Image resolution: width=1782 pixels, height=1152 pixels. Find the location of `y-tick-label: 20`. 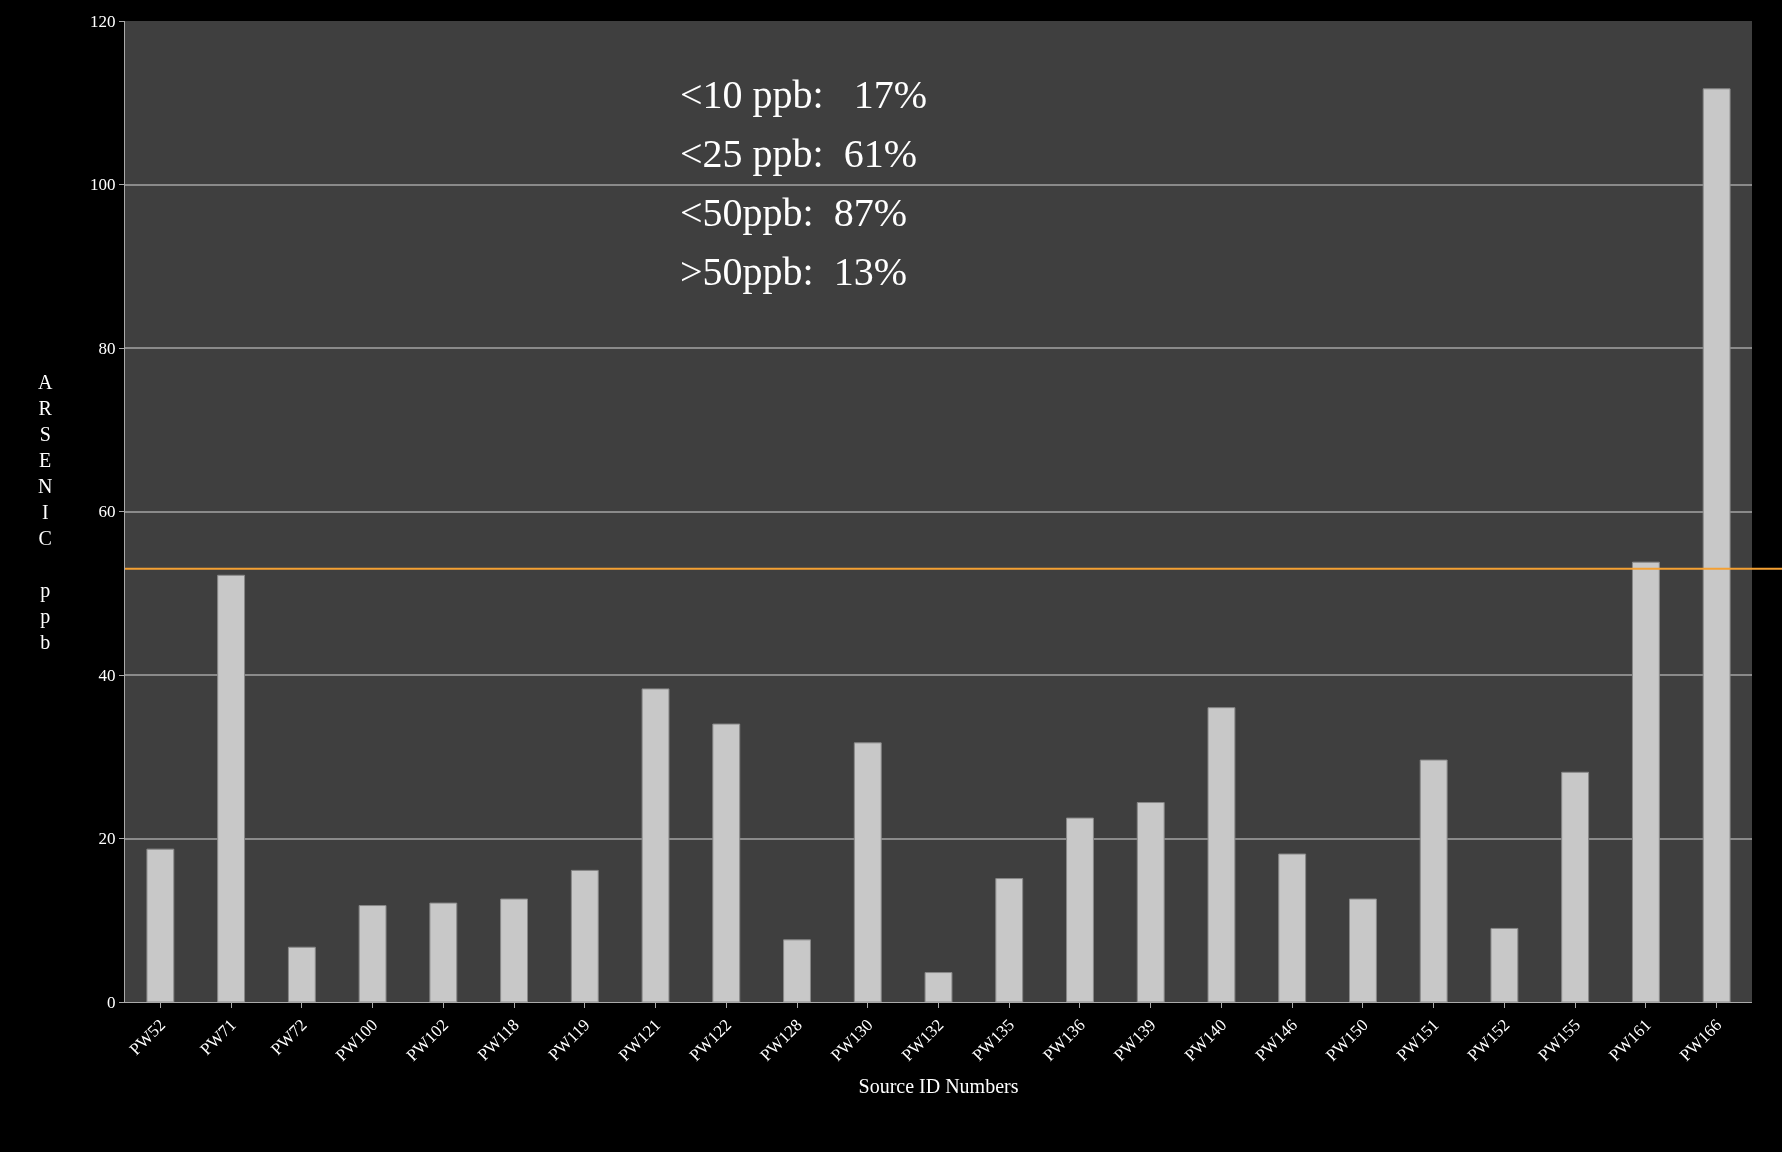

y-tick-label: 20 is located at coordinates (107, 839).